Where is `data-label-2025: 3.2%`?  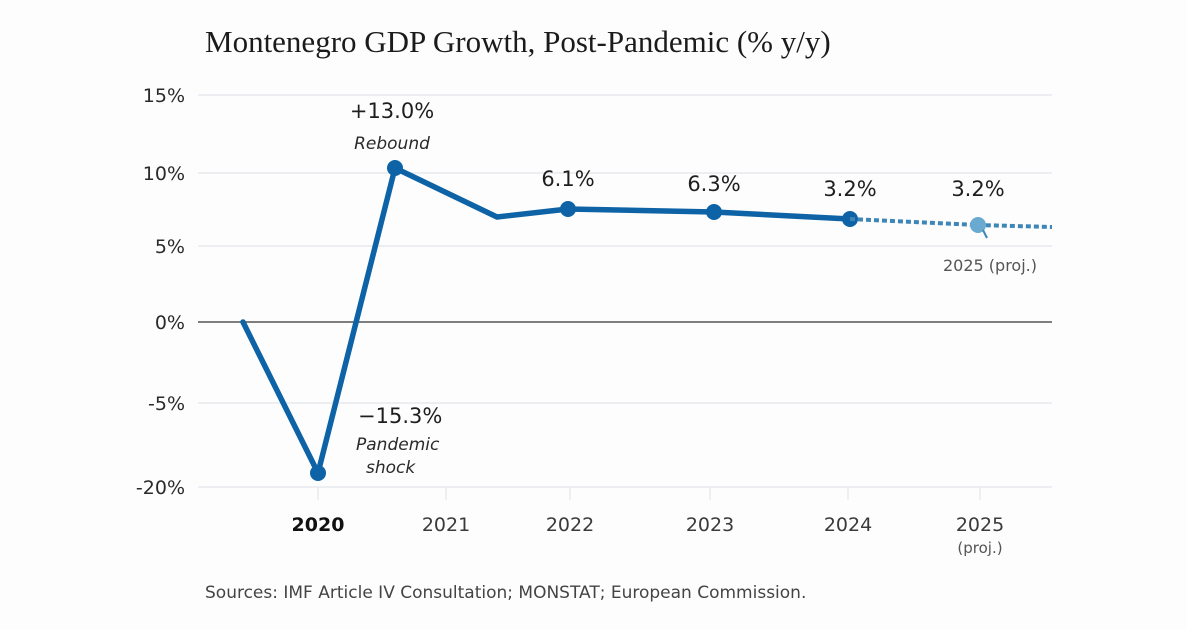 data-label-2025: 3.2% is located at coordinates (977, 189).